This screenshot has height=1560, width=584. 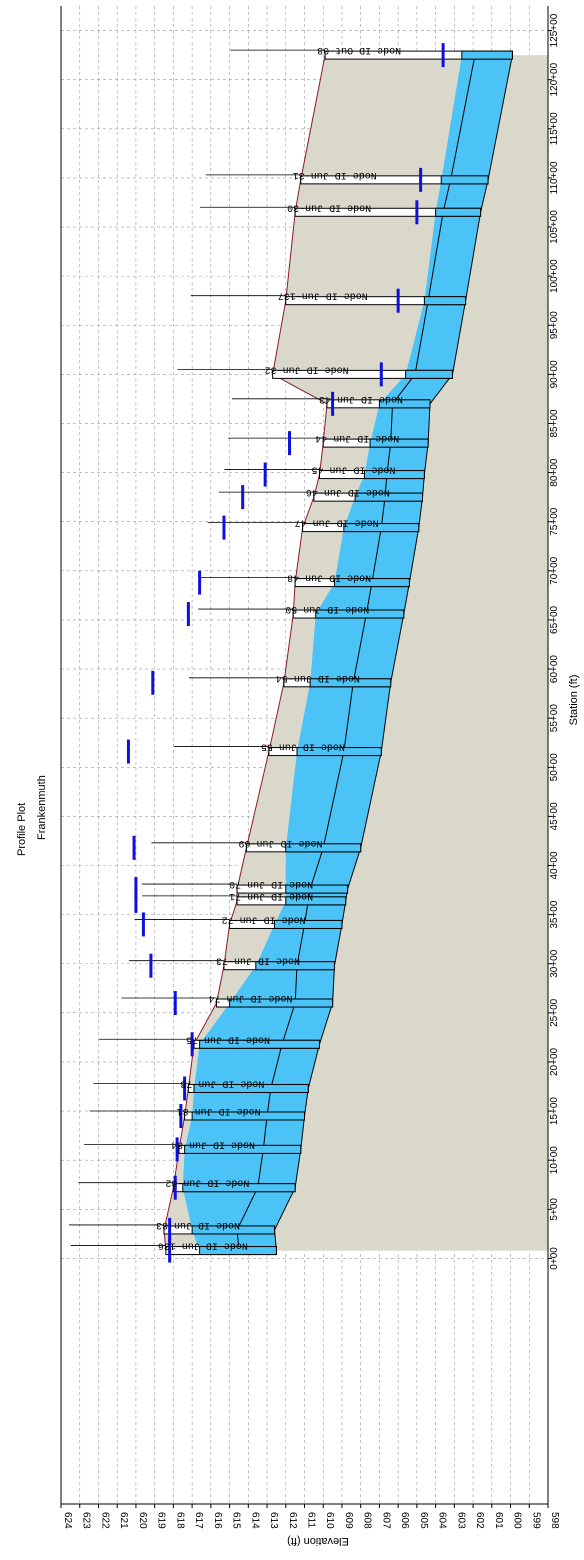 I want to click on x-tick-label: 35+00, so click(x=554, y=914).